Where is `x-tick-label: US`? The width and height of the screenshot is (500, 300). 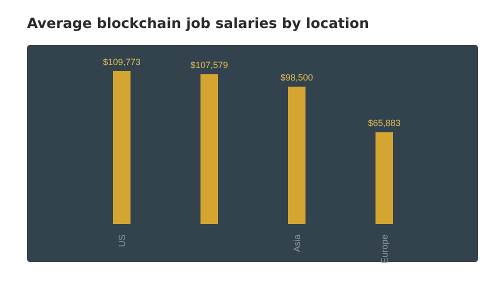 x-tick-label: US is located at coordinates (121, 241).